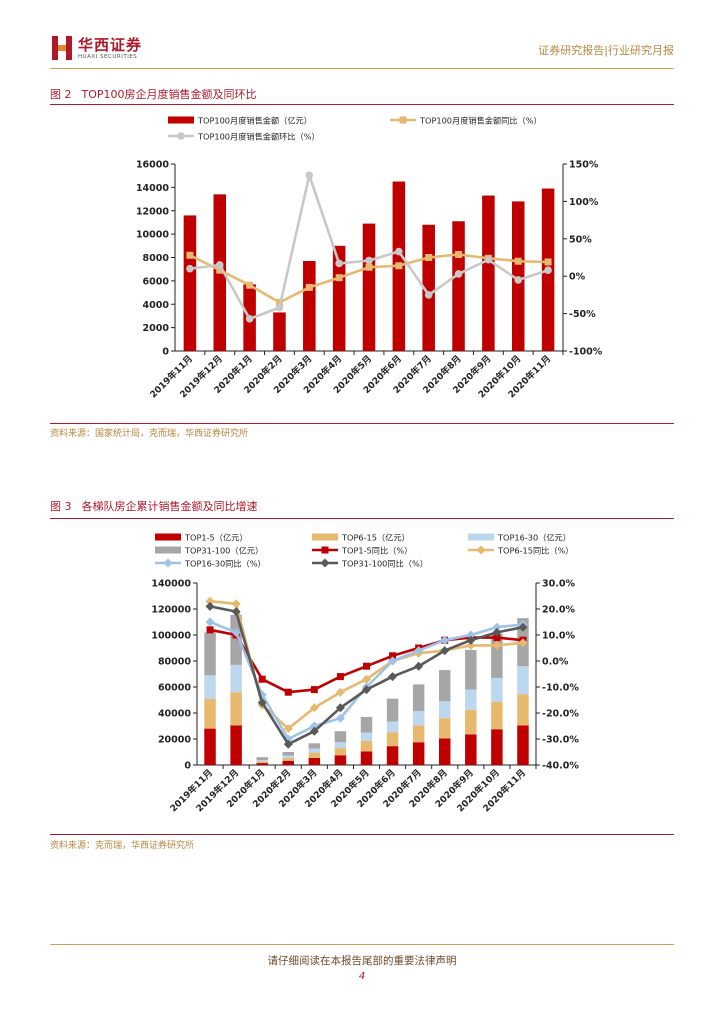 The height and width of the screenshot is (1024, 724). I want to click on legend-marker-top100, so click(181, 136).